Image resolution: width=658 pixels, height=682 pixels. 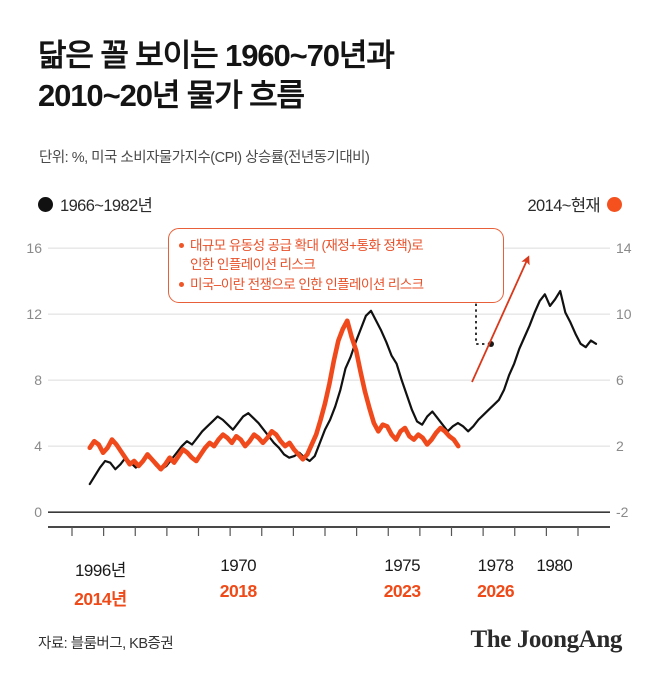 I want to click on right-axis-tick-label: -2, so click(x=622, y=512).